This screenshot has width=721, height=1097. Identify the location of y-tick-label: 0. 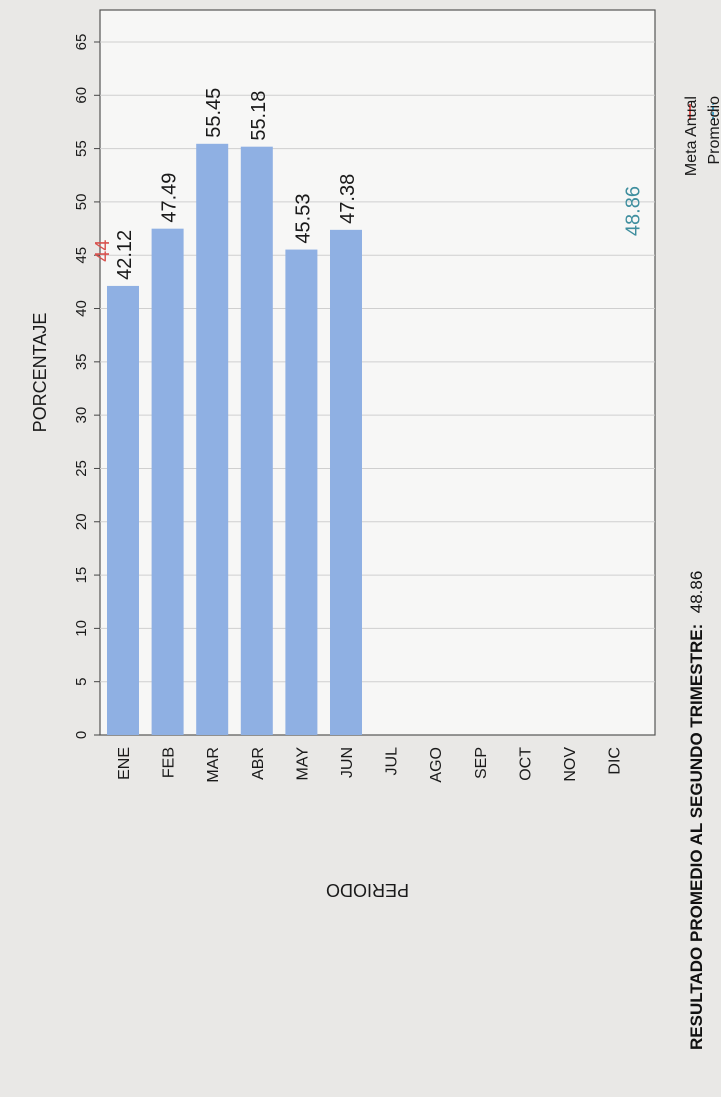
(81, 735).